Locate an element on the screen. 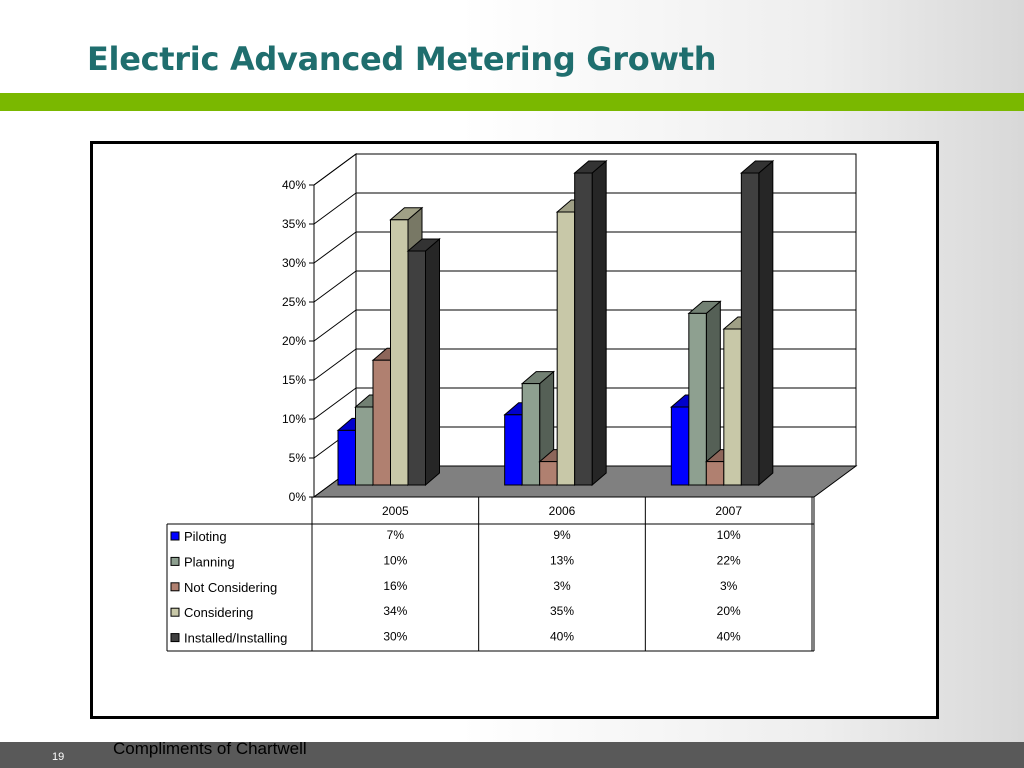 The image size is (1024, 768). data-label: 30% is located at coordinates (395, 637).